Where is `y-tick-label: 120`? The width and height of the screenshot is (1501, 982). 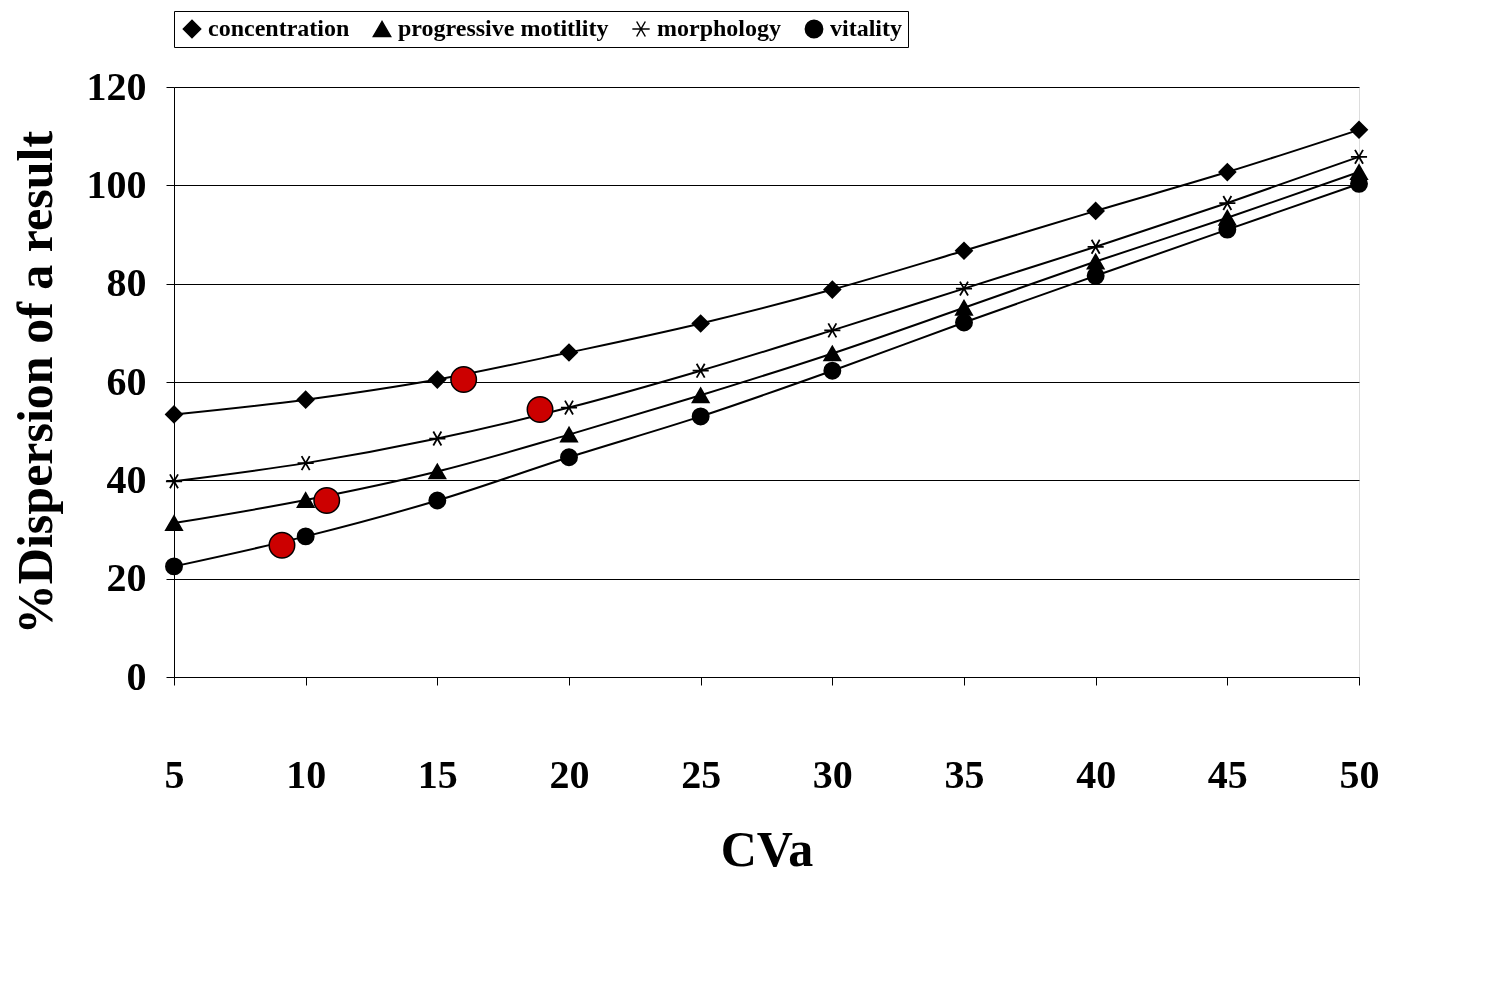 y-tick-label: 120 is located at coordinates (116, 86).